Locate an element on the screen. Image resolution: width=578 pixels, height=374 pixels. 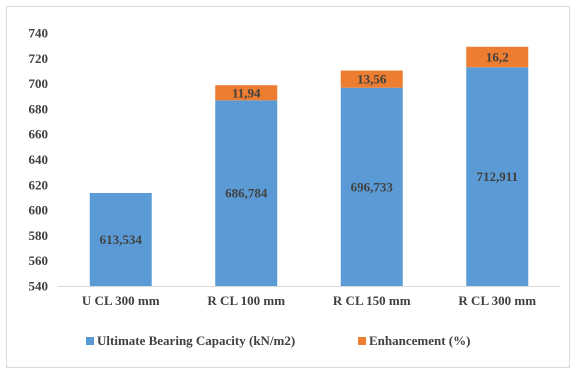
y-tick-label: 700 is located at coordinates (39, 83).